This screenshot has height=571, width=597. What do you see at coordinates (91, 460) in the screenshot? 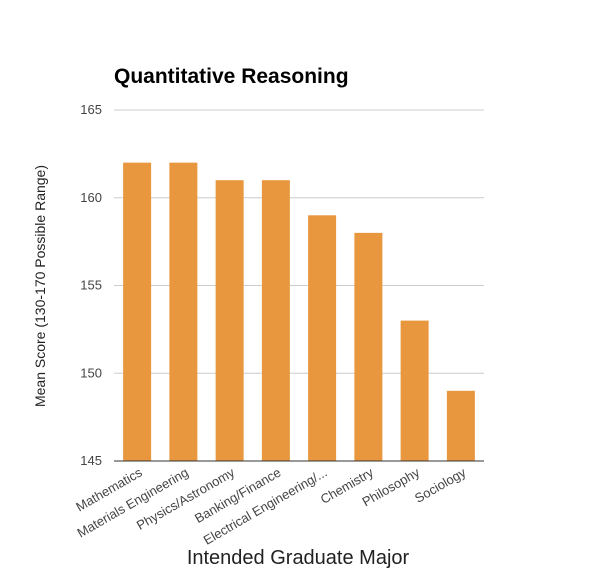
I see `y-tick-label: 145` at bounding box center [91, 460].